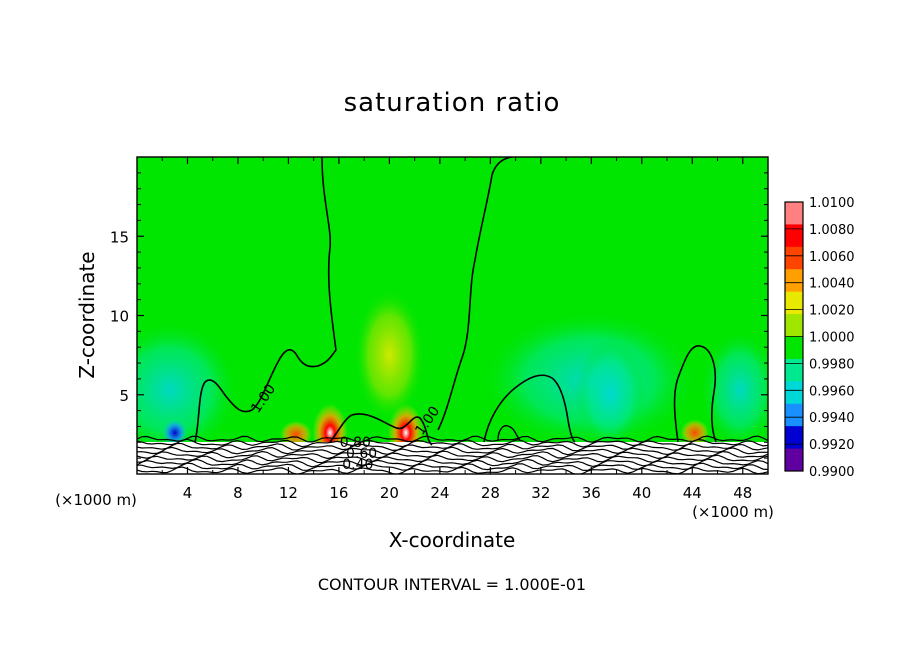 The width and height of the screenshot is (904, 654). Describe the element at coordinates (452, 584) in the screenshot. I see `contour-interval-annotation: CONTOUR INTERVAL = 1.000E-01` at that location.